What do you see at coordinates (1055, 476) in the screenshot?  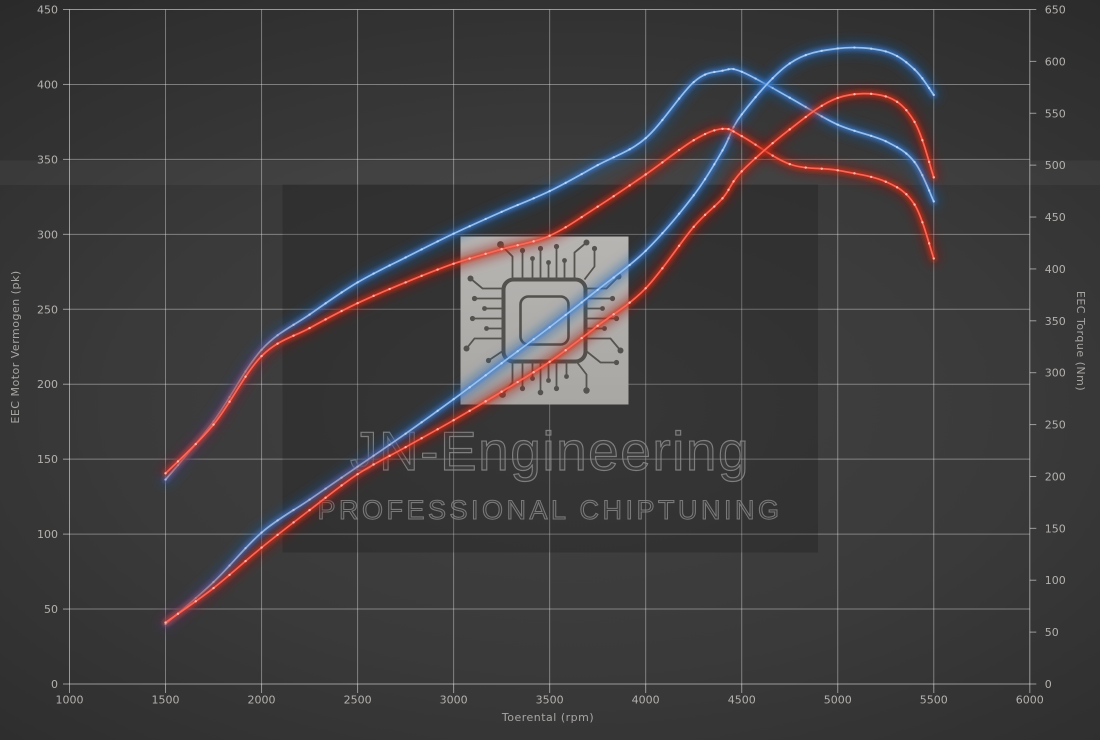 I see `right-axis-tick-label-200: 200` at bounding box center [1055, 476].